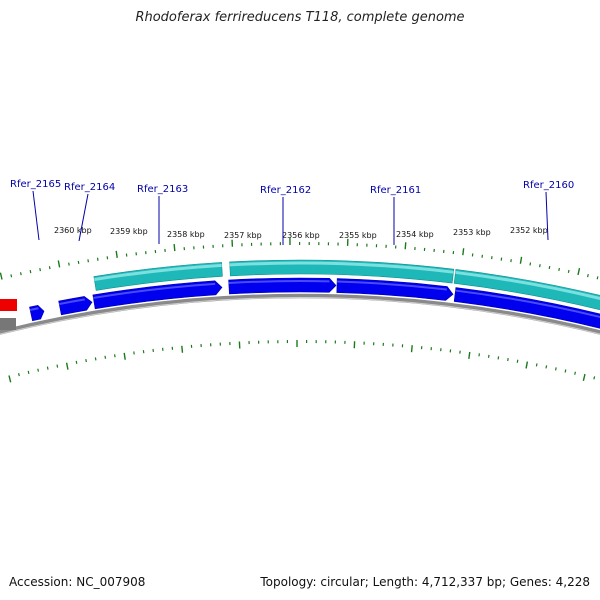 The height and width of the screenshot is (600, 600). I want to click on kbp-label: 2352 kbp, so click(529, 230).